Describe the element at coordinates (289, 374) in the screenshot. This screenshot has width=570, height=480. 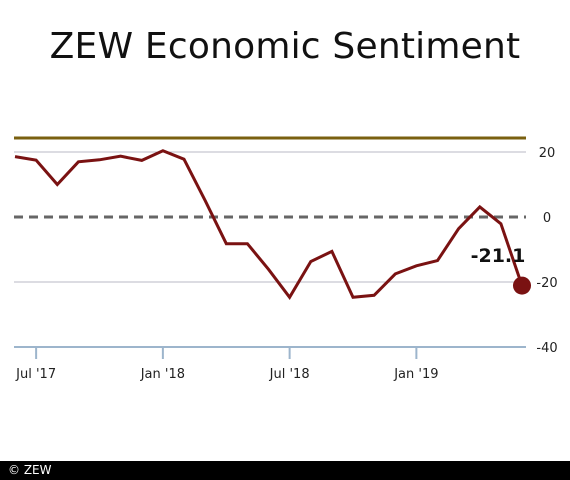
I see `x-tick-label: Jul '18` at that location.